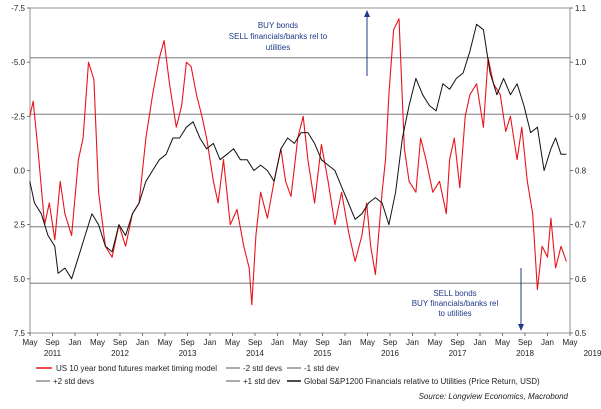  I want to click on x-year-label: 2014, so click(255, 353).